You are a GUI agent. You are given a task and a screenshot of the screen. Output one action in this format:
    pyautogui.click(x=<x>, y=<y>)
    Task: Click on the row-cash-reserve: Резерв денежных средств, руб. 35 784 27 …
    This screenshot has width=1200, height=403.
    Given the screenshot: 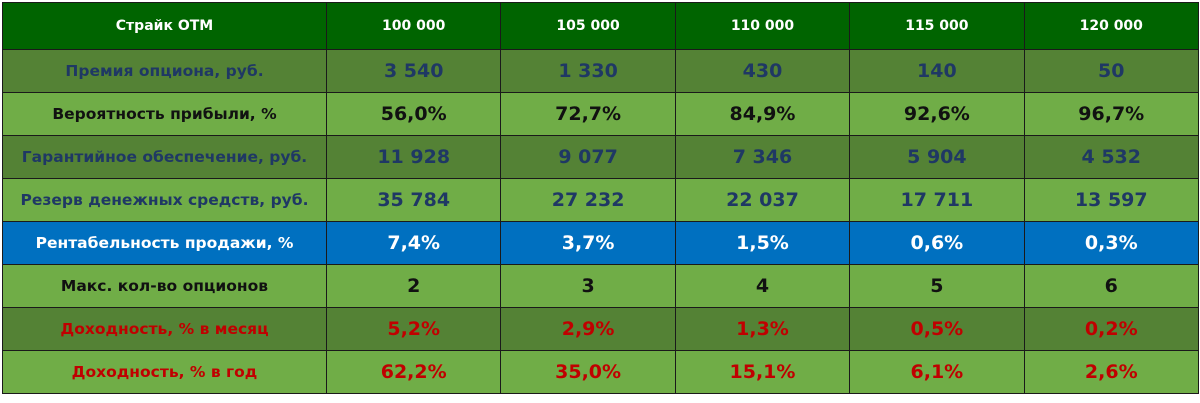 What is the action you would take?
    pyautogui.click(x=600, y=200)
    